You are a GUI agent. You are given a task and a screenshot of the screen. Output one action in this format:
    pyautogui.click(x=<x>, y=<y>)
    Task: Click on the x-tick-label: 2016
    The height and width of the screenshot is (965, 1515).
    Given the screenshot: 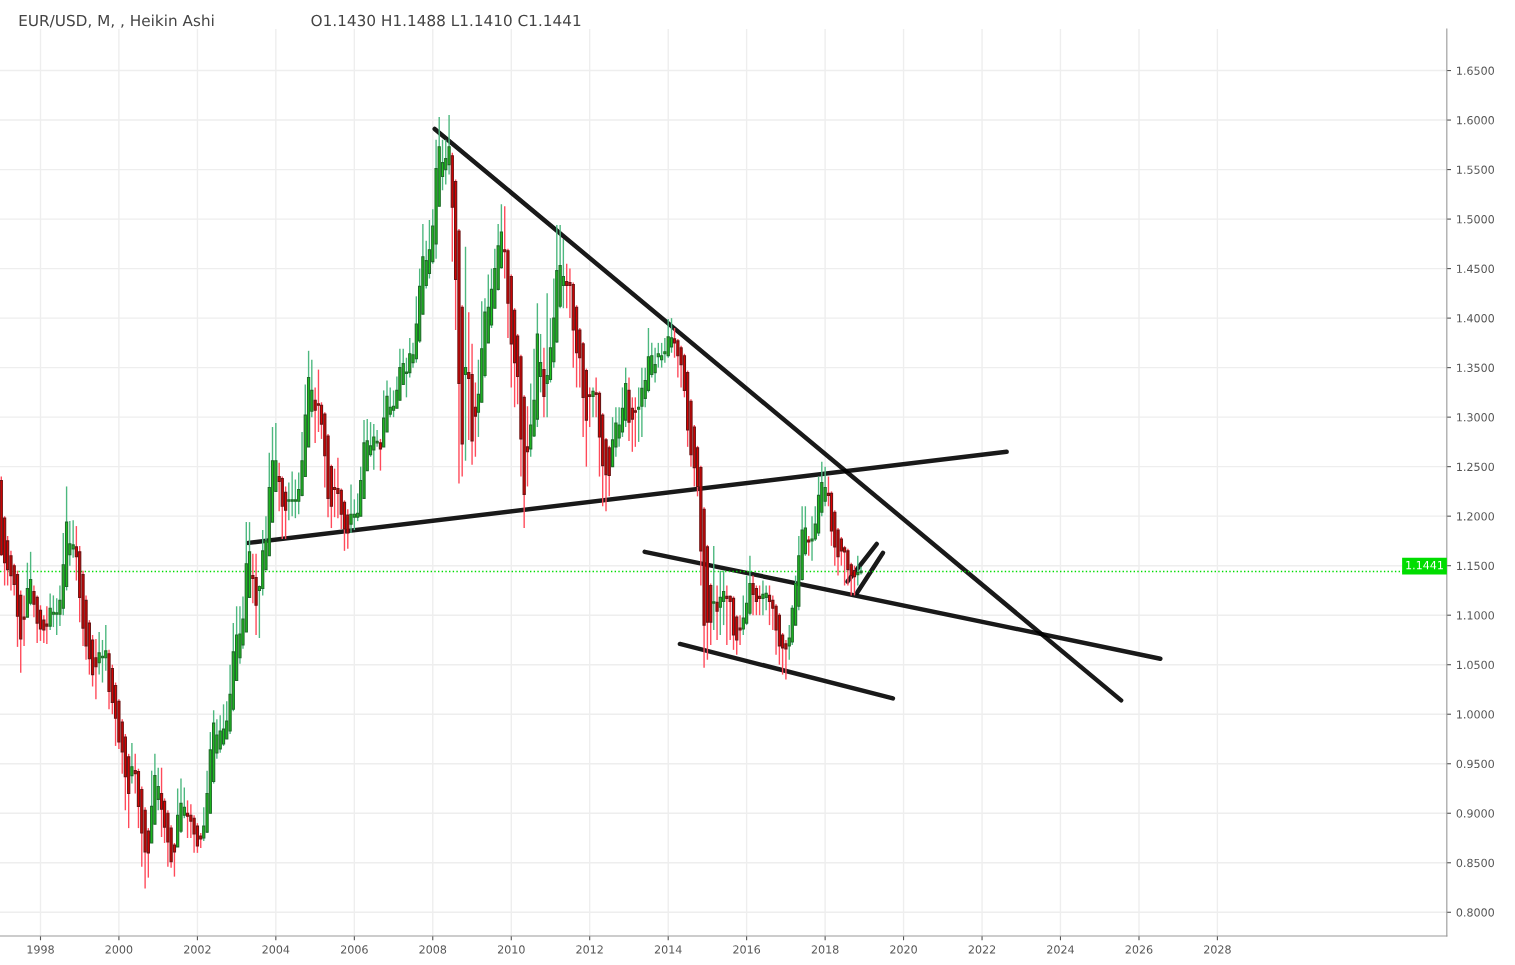 What is the action you would take?
    pyautogui.click(x=747, y=949)
    